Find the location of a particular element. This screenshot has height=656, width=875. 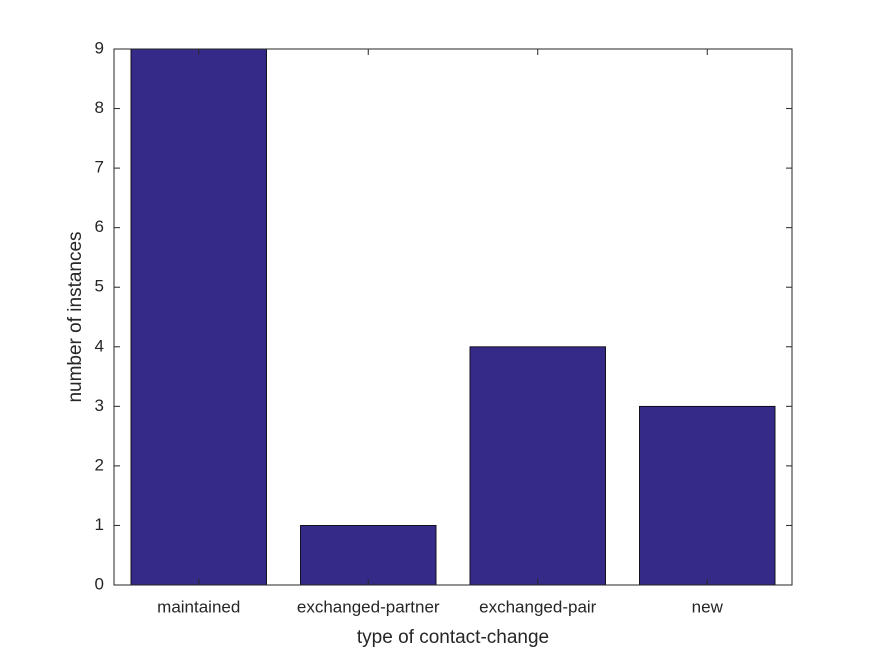

y-tick-label: 3 is located at coordinates (99, 405).